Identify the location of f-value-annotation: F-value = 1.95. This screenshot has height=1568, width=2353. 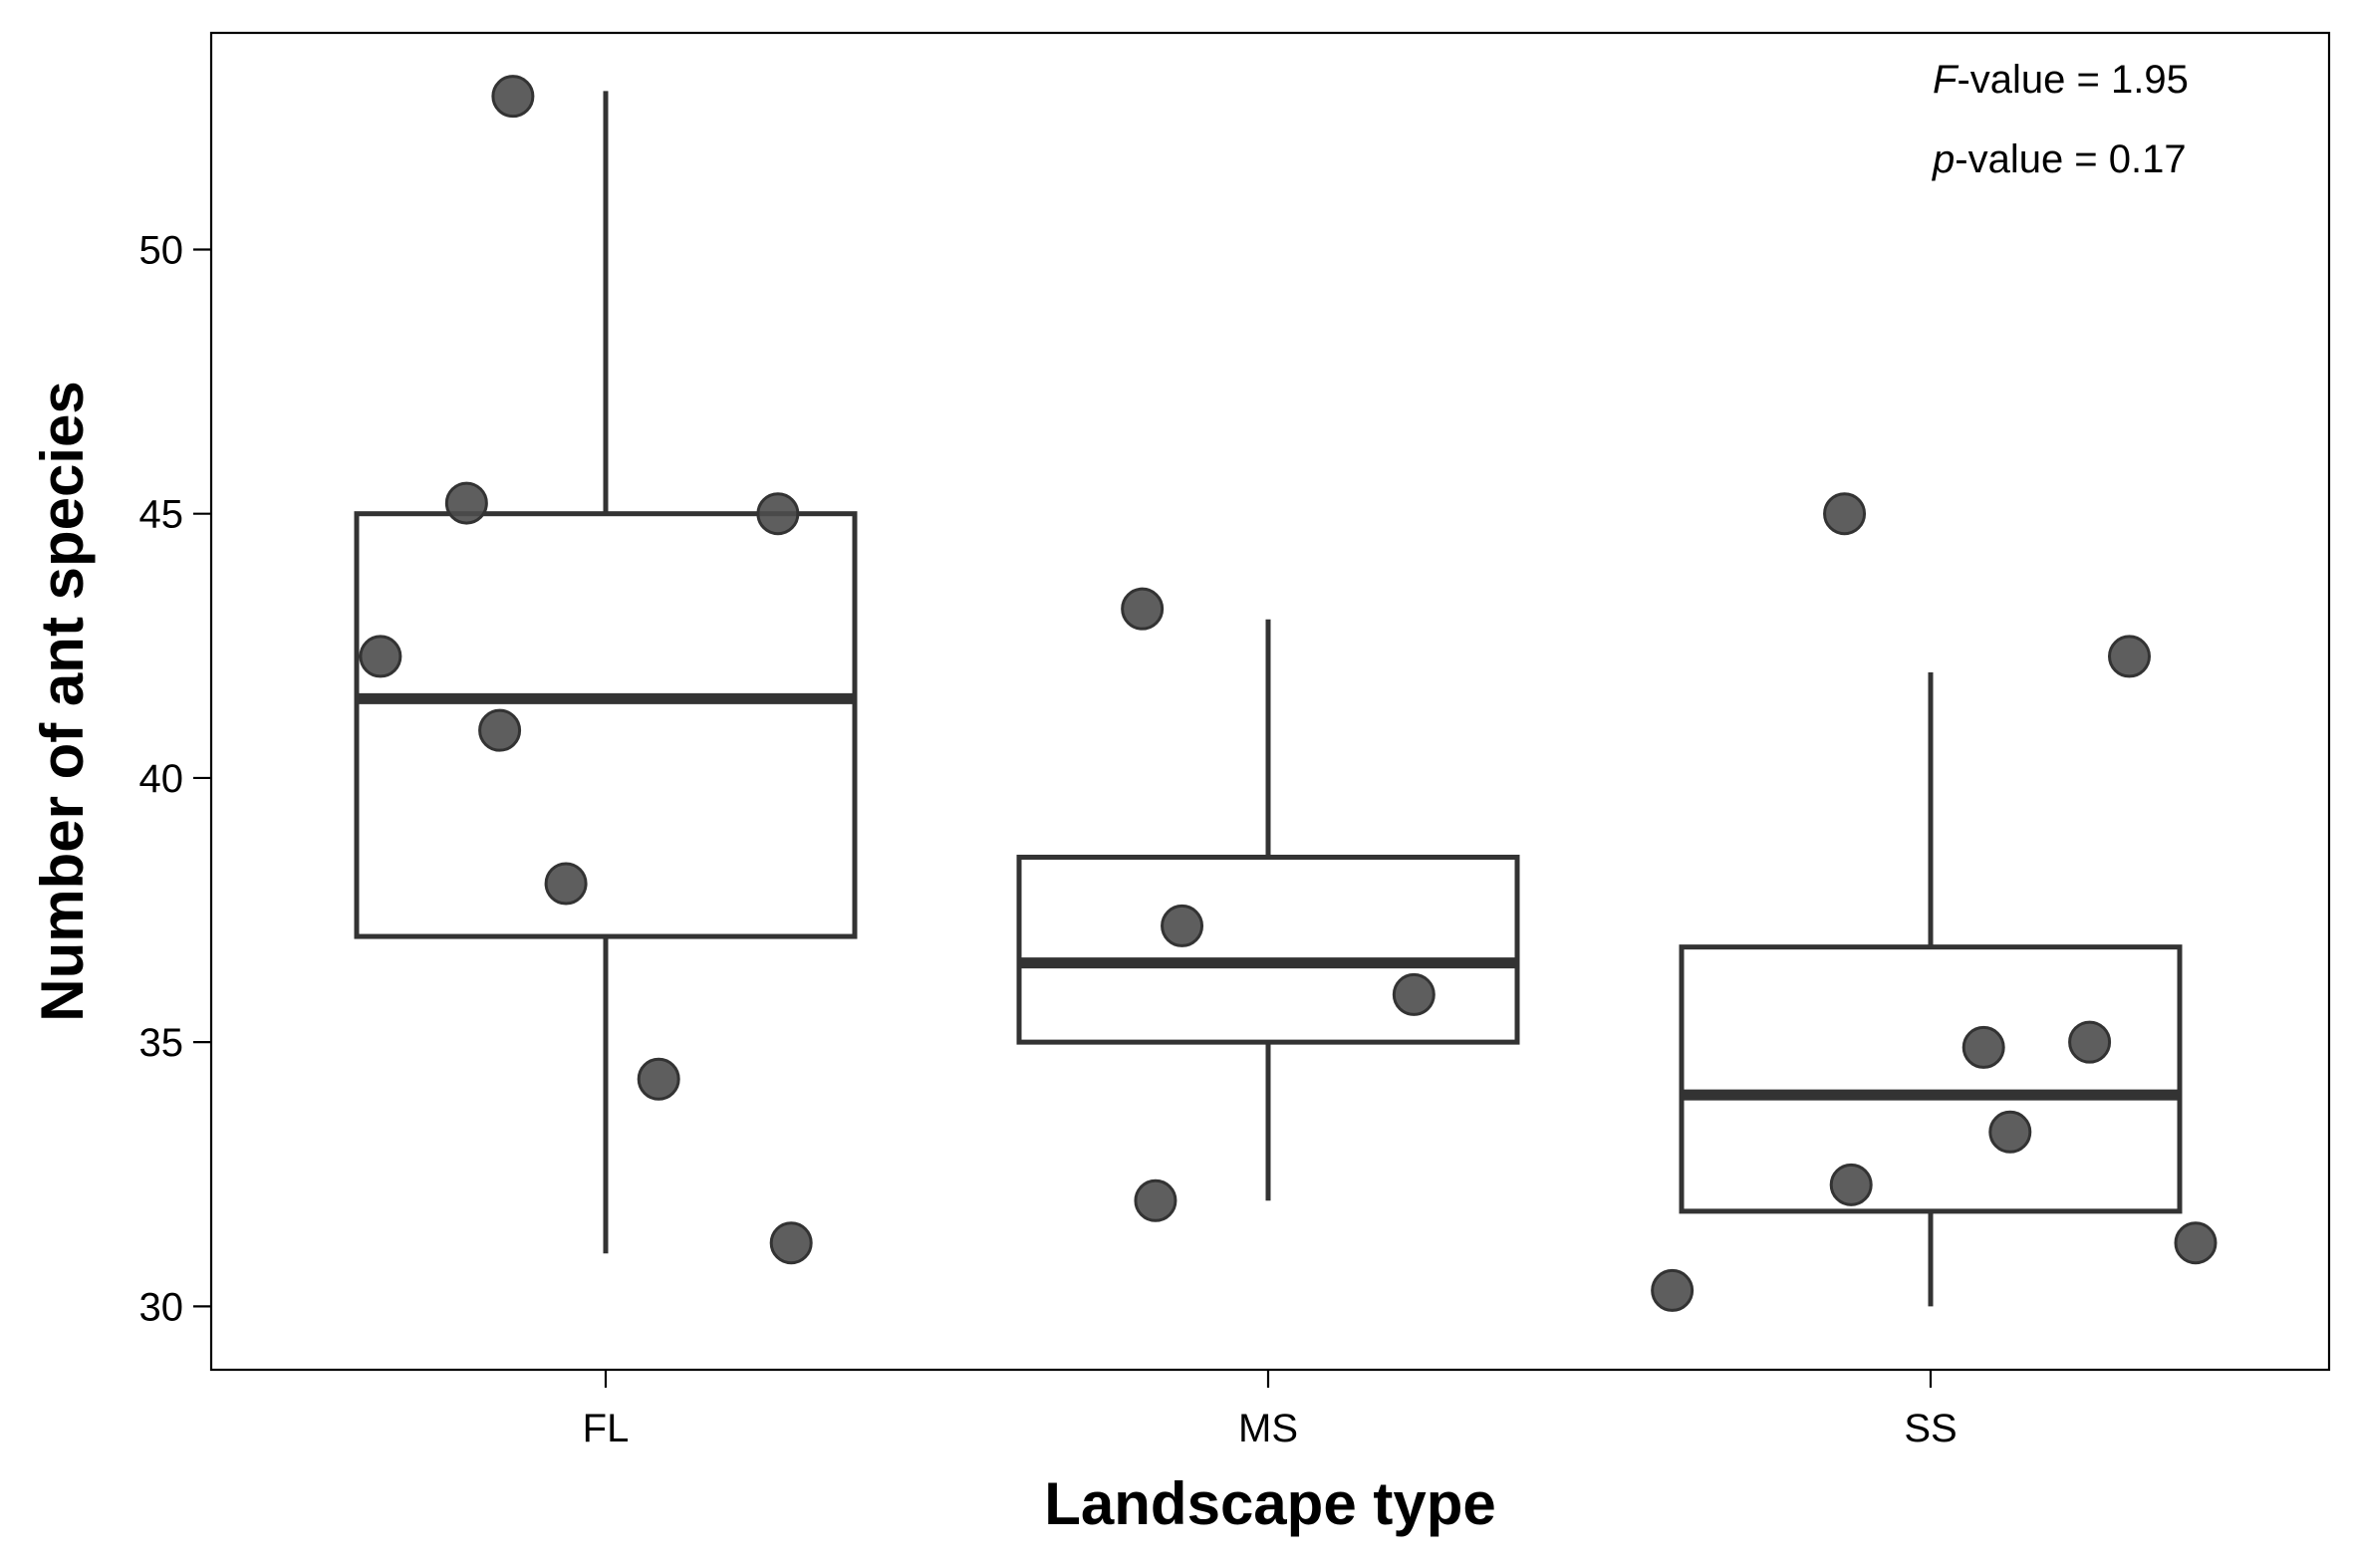
(2061, 80).